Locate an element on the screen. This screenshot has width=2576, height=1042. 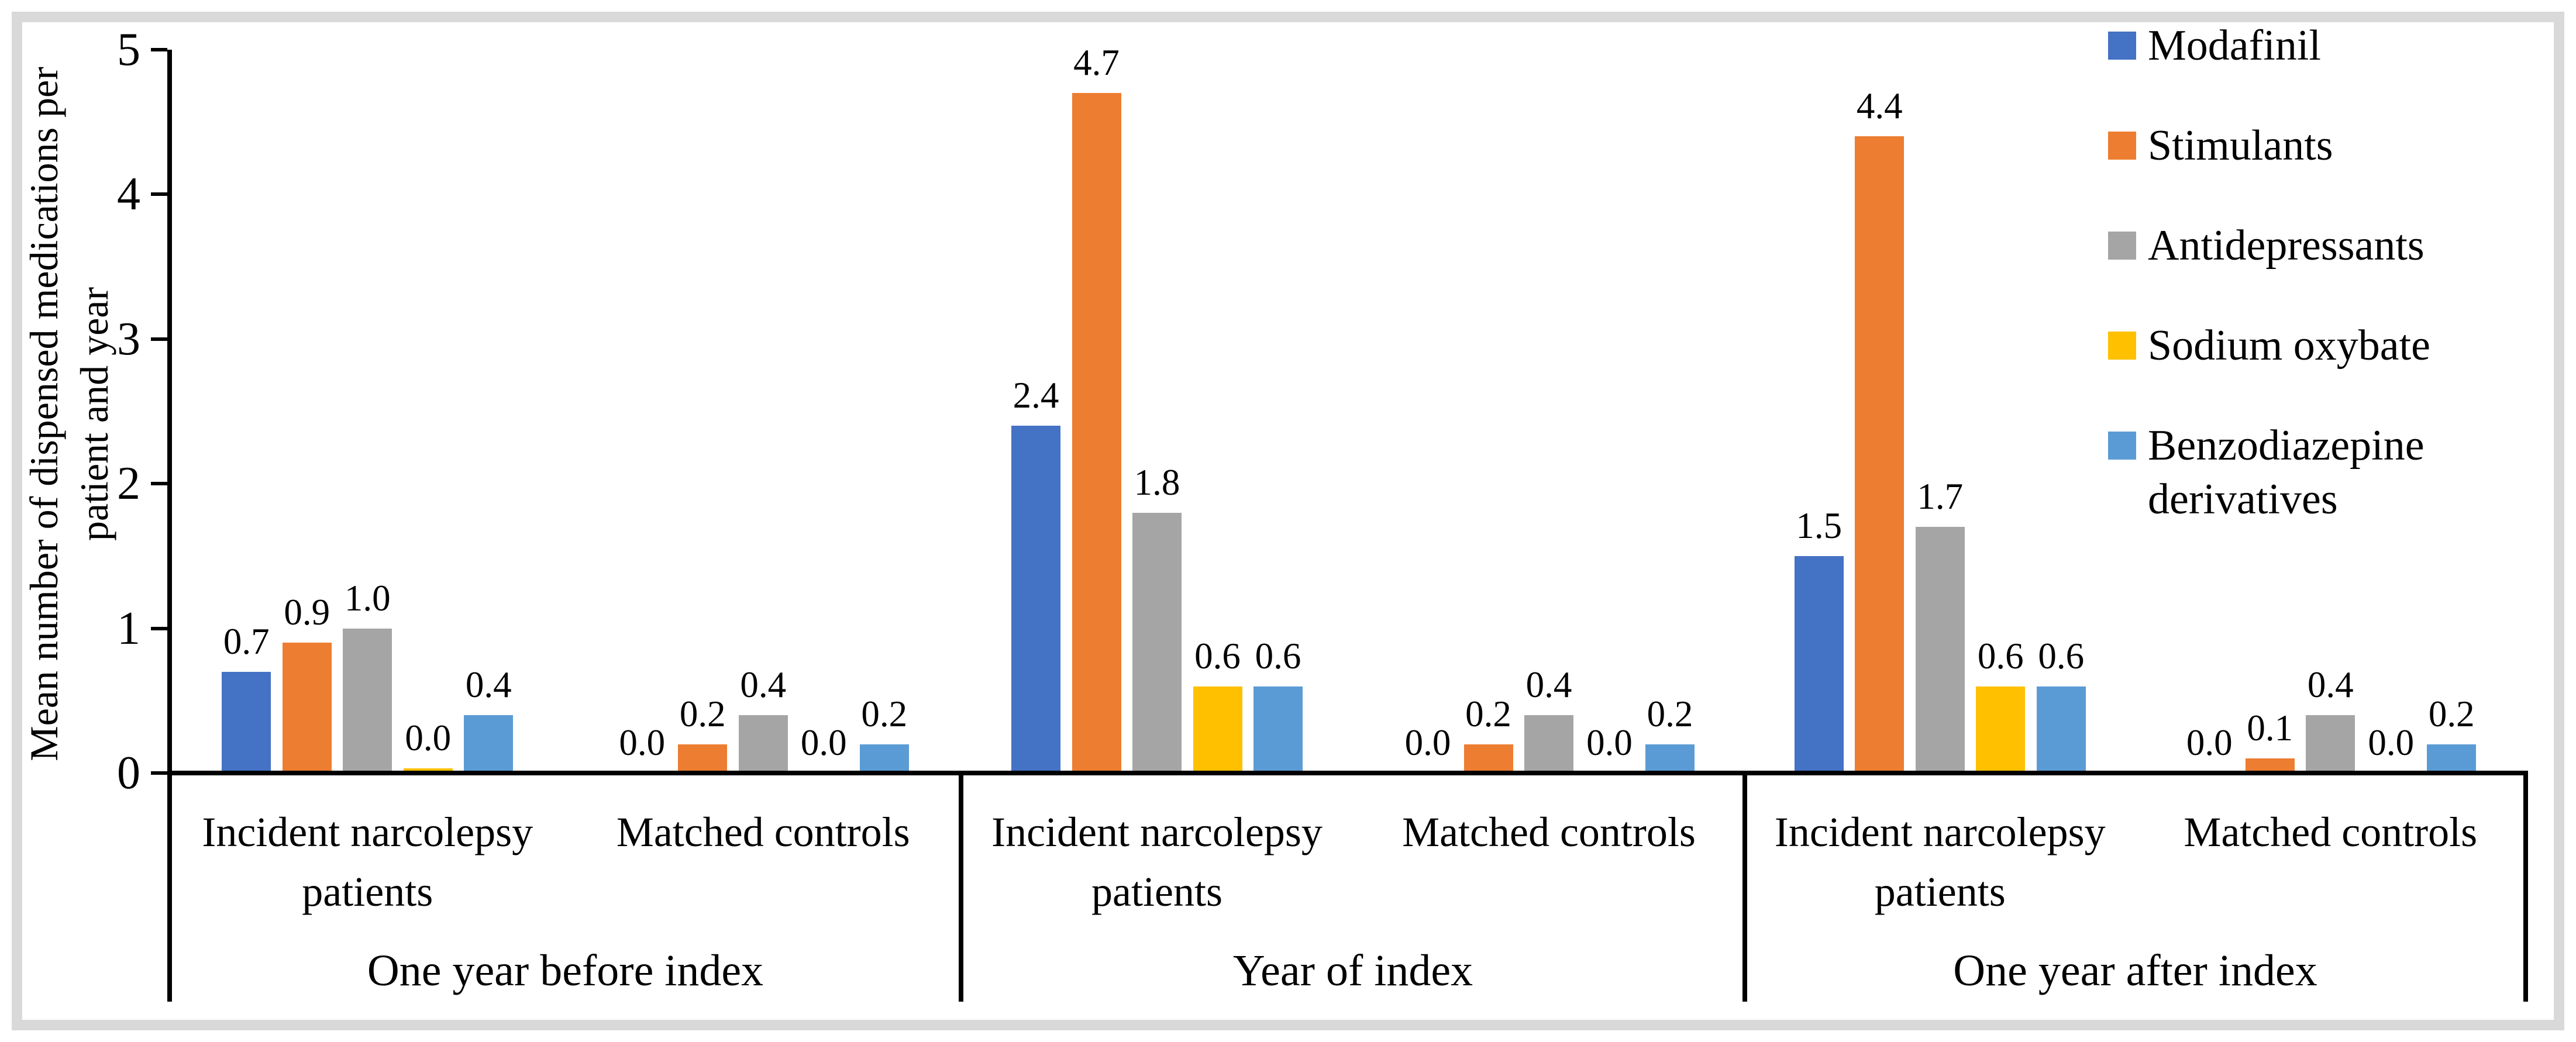
bar-value-label: 1.7 is located at coordinates (1940, 496).